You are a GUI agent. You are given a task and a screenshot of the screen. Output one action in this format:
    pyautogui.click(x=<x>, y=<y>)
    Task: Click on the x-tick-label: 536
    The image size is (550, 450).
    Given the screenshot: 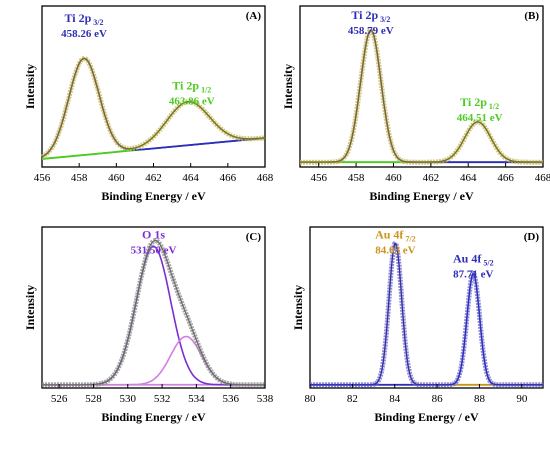 What is the action you would take?
    pyautogui.click(x=230, y=399)
    